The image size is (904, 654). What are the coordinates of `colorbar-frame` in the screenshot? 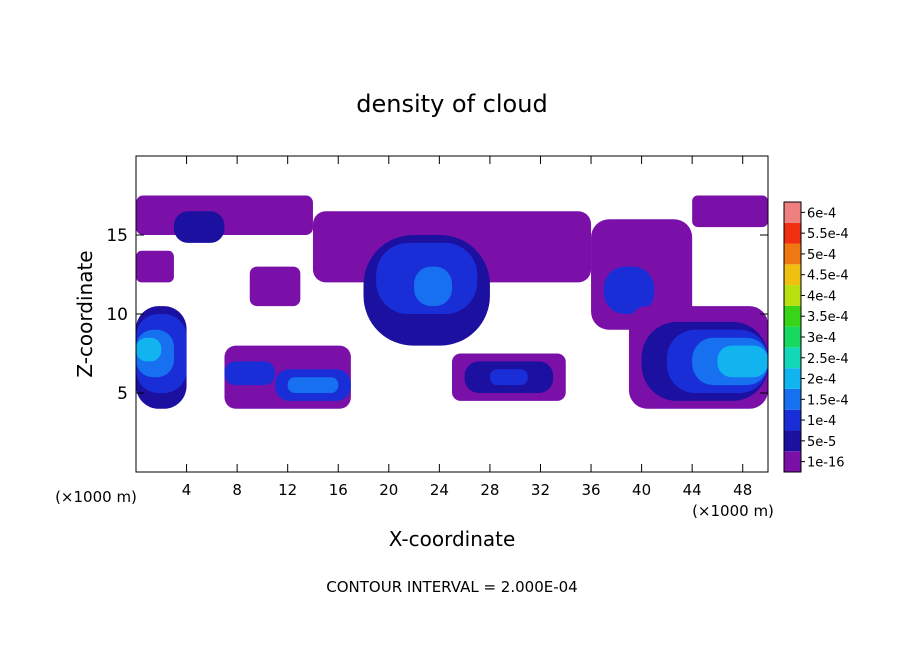 It's located at (792, 337).